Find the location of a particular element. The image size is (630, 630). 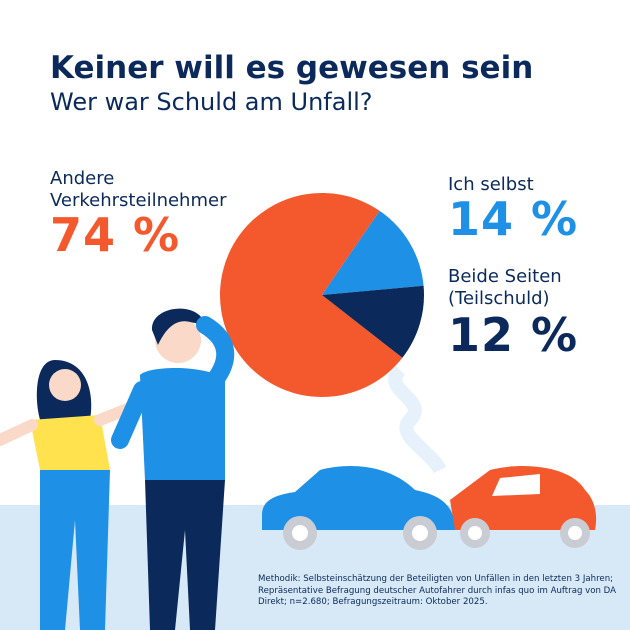

smoke is located at coordinates (417, 419).